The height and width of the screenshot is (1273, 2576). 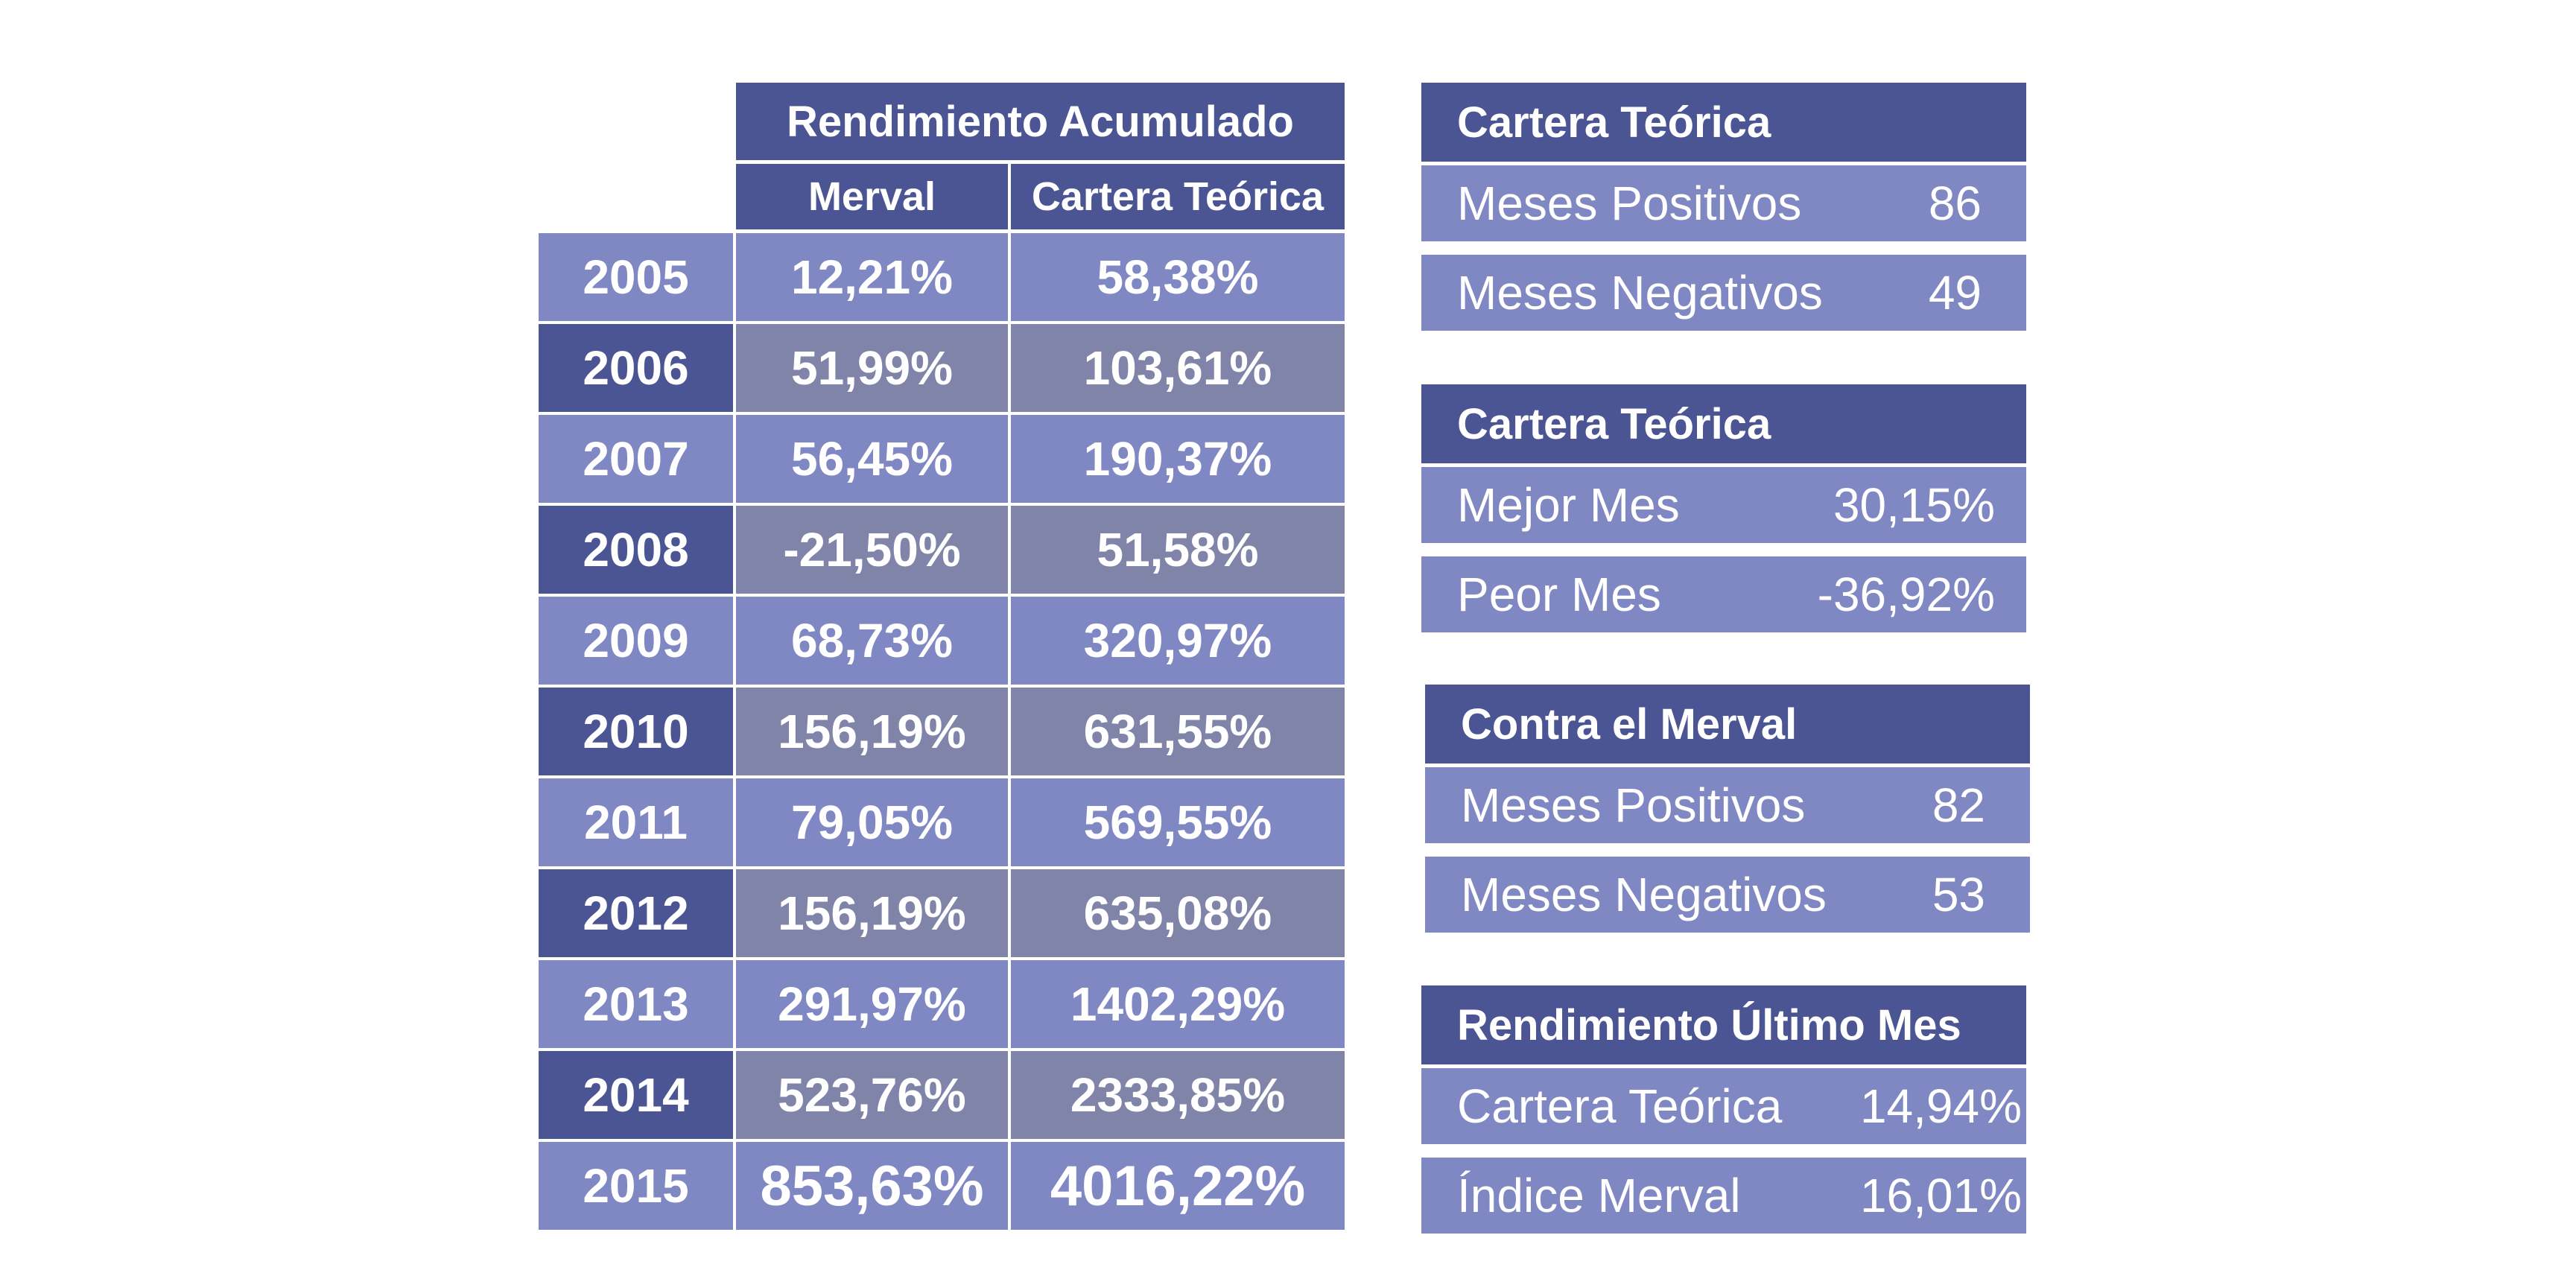 What do you see at coordinates (1178, 197) in the screenshot?
I see `column-header-cartera: Cartera Teórica` at bounding box center [1178, 197].